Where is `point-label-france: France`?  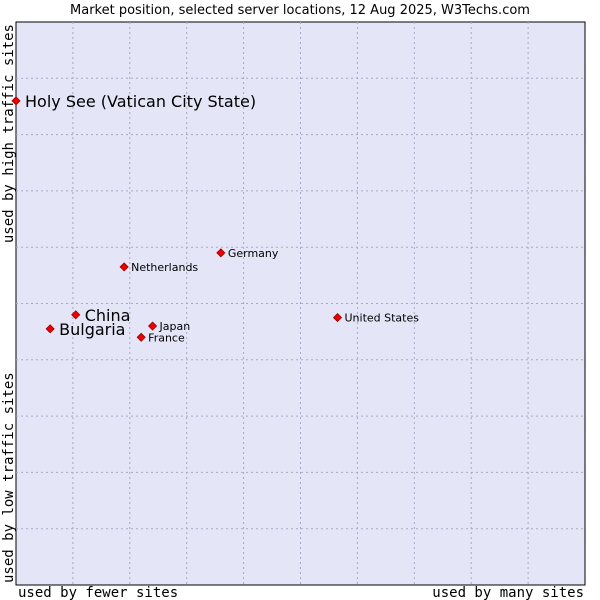
point-label-france: France is located at coordinates (166, 337).